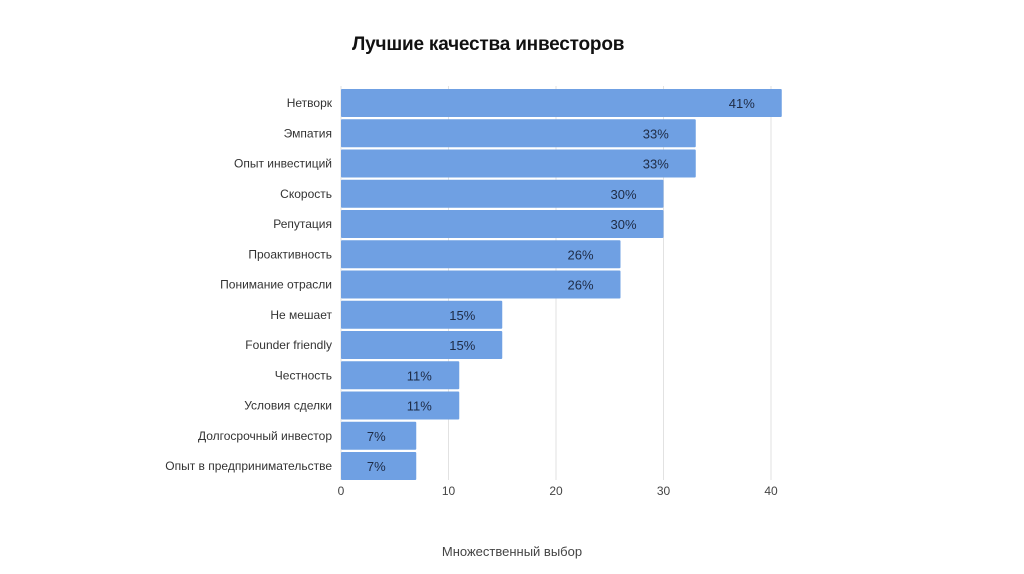 The width and height of the screenshot is (1024, 574). What do you see at coordinates (306, 194) in the screenshot?
I see `category-label: Скорость` at bounding box center [306, 194].